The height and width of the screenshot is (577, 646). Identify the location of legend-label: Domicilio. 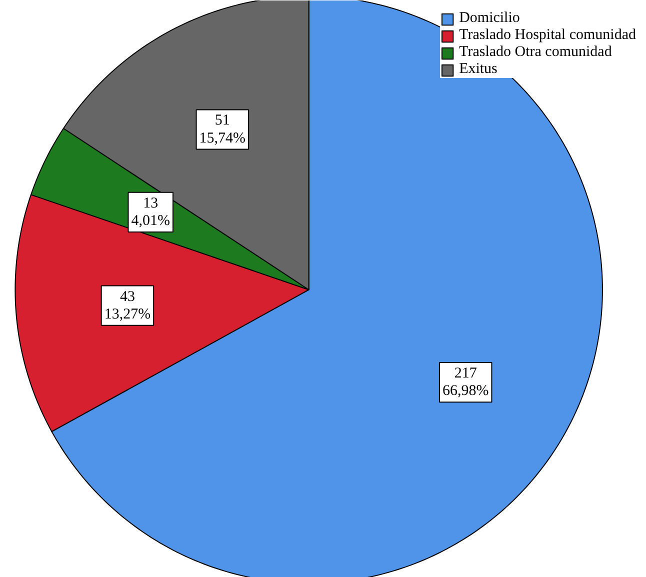
(489, 18).